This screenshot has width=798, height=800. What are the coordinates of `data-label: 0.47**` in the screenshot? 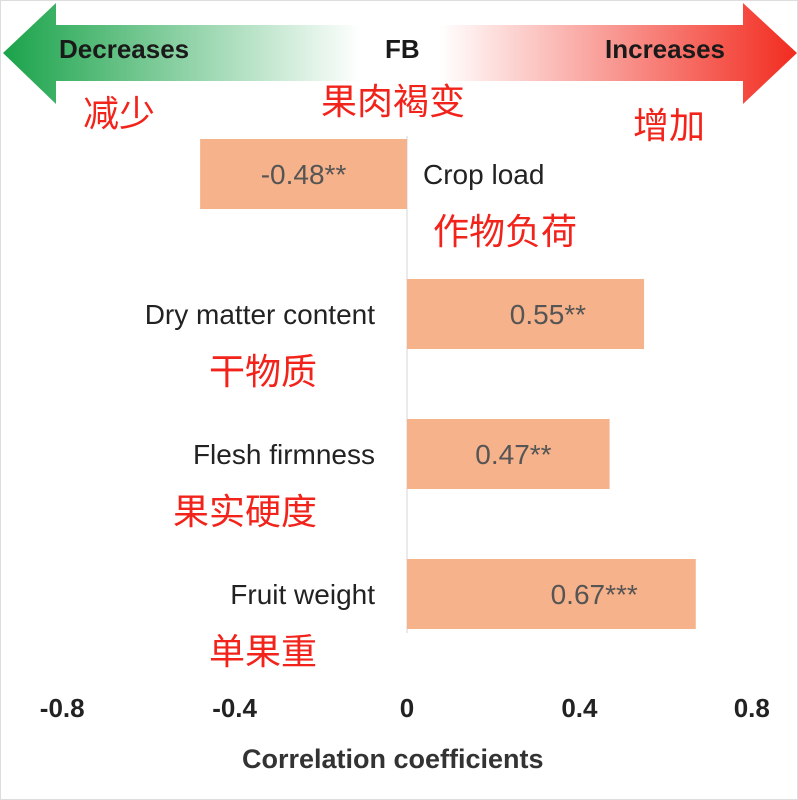 It's located at (513, 454).